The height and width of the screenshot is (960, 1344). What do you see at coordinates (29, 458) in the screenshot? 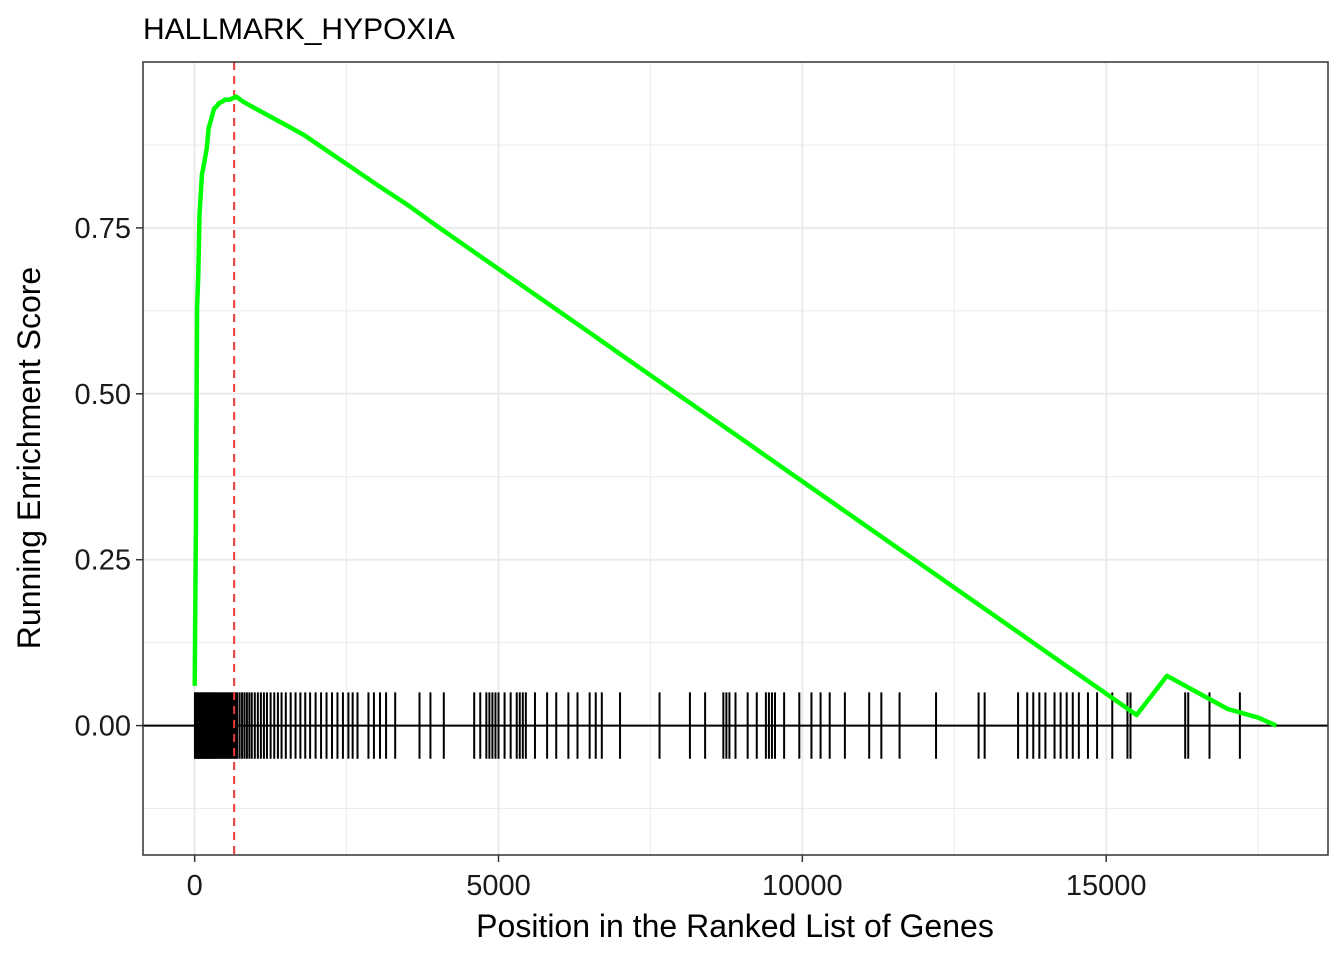
I see `y-axis-title: Running Enrichment Score` at bounding box center [29, 458].